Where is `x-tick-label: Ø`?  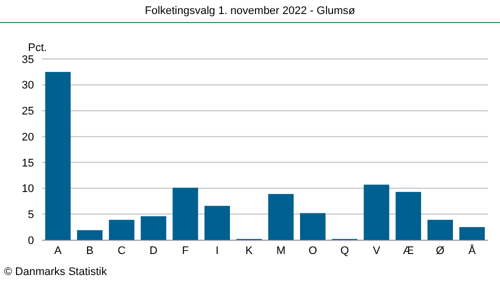
x-tick-label: Ø is located at coordinates (440, 251).